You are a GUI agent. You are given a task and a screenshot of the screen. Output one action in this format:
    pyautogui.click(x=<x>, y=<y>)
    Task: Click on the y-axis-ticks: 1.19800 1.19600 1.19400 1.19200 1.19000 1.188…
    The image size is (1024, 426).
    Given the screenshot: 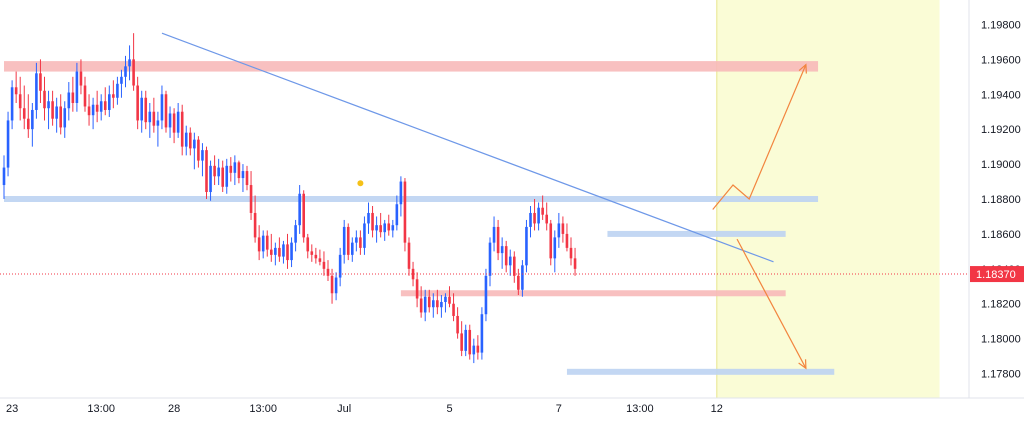 What is the action you would take?
    pyautogui.click(x=1001, y=199)
    